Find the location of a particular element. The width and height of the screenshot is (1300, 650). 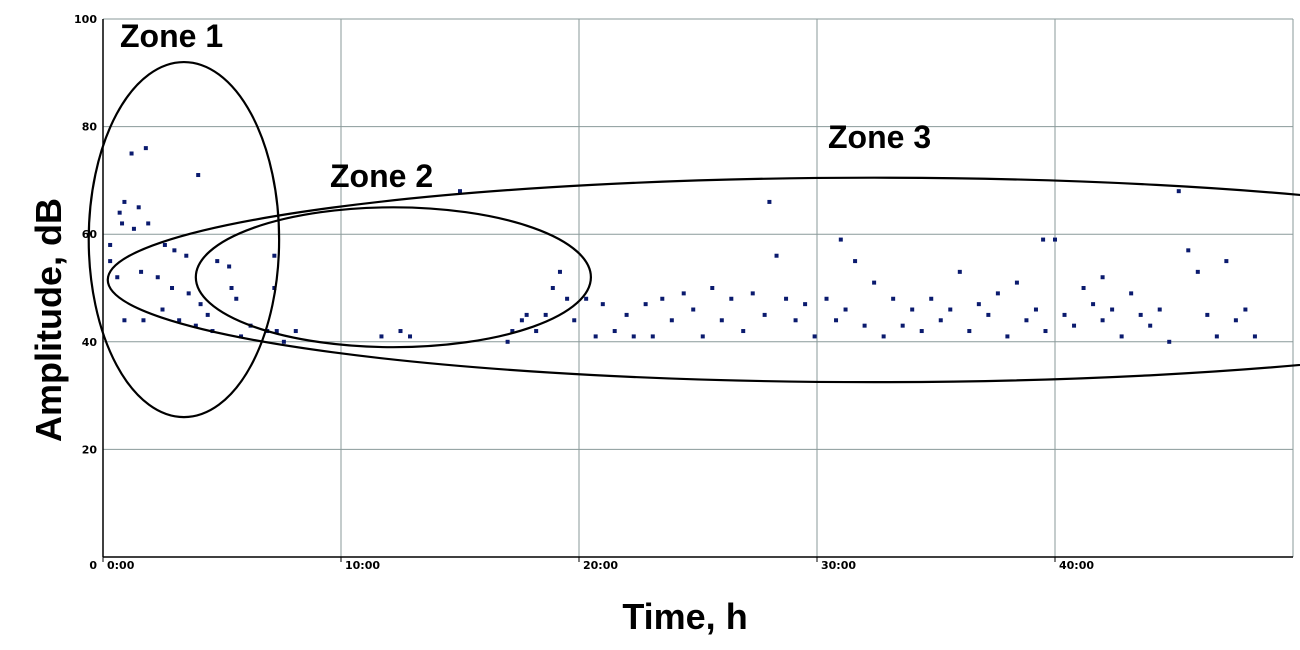

x-tick-label: 20:00 is located at coordinates (600, 565).